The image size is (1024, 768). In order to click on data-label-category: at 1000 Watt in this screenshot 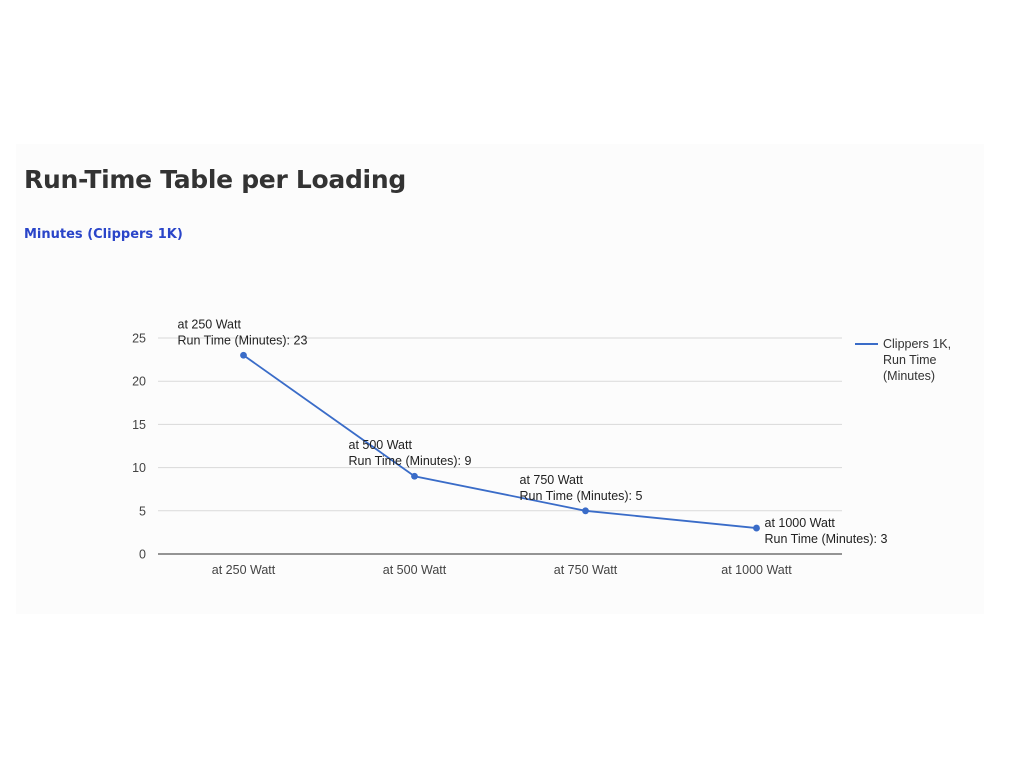, I will do `click(800, 523)`.